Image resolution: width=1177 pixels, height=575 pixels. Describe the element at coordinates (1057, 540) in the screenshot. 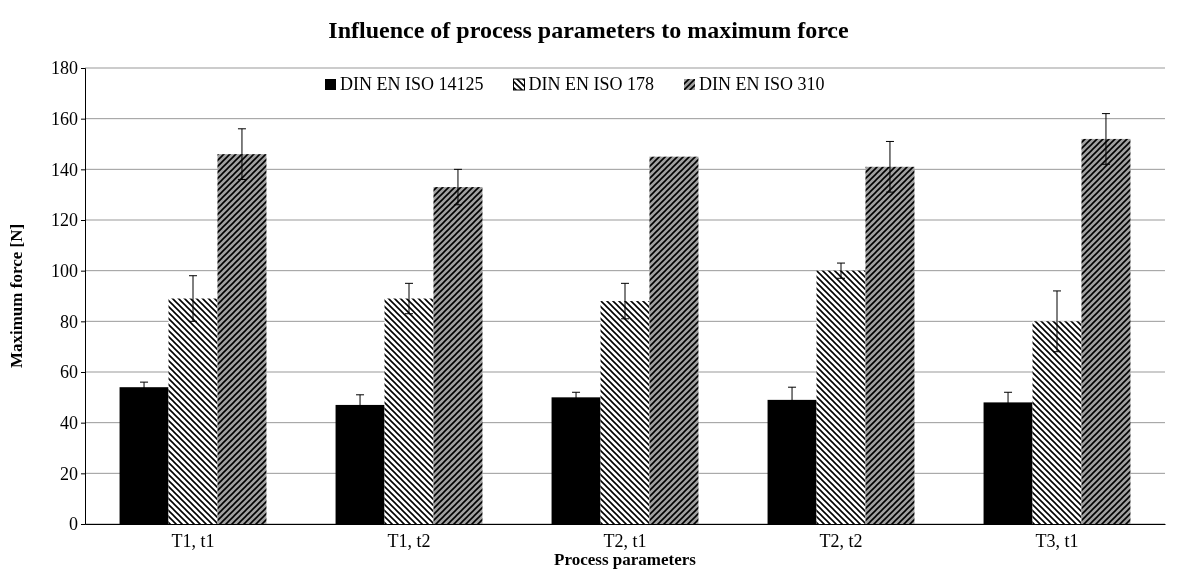

I see `x-tick-label: T3, t1` at that location.